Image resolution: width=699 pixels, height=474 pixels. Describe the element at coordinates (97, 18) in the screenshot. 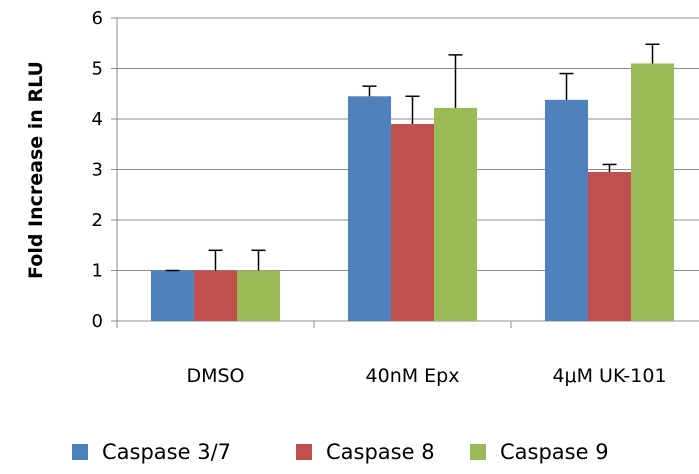

I see `y-tick-label: 6` at that location.